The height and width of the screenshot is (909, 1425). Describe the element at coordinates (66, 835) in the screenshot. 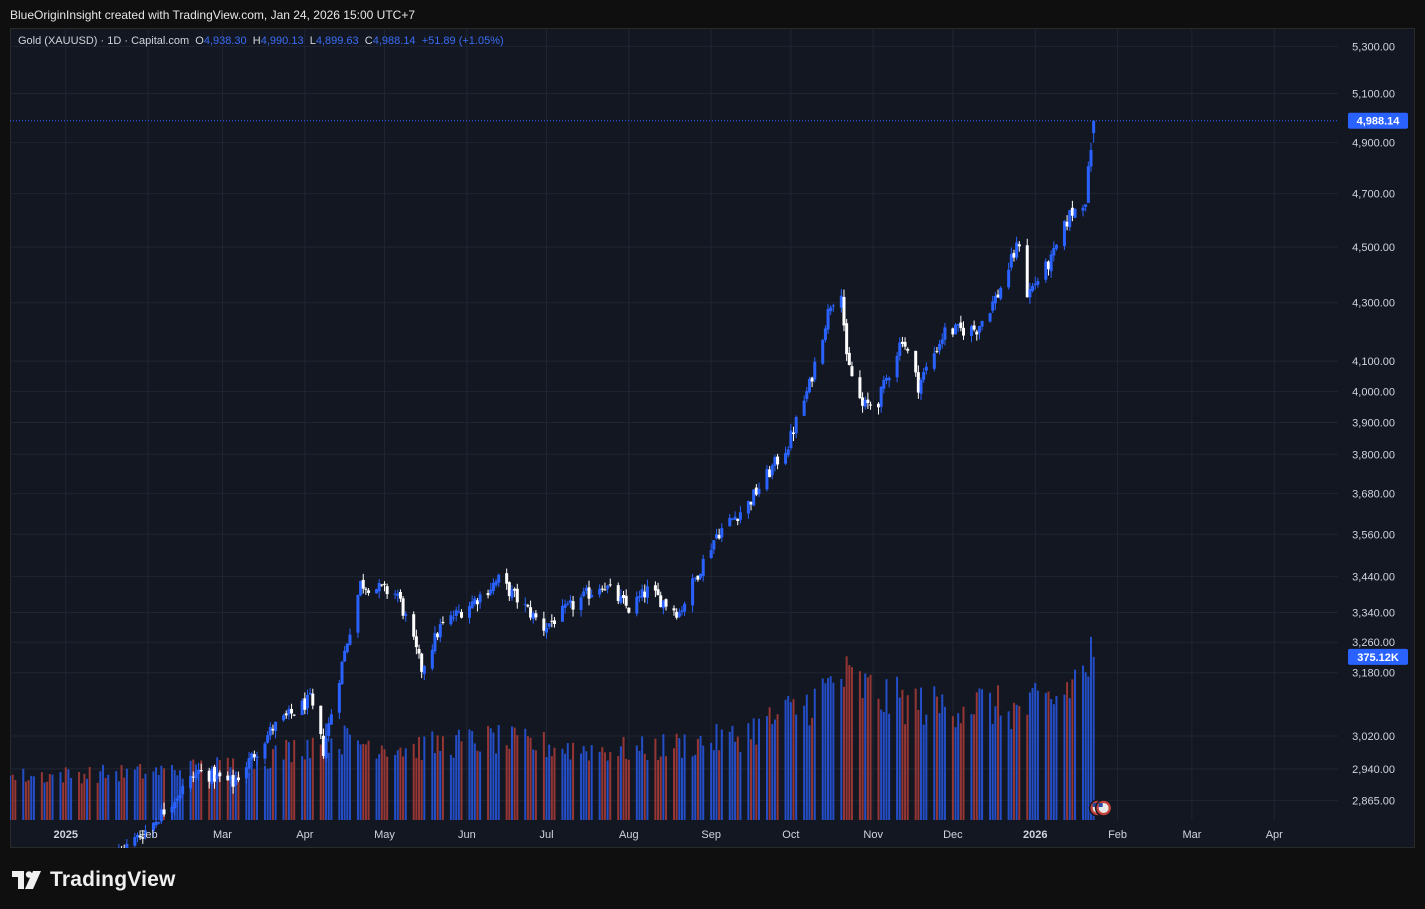

I see `time-tick-label: 2025` at that location.